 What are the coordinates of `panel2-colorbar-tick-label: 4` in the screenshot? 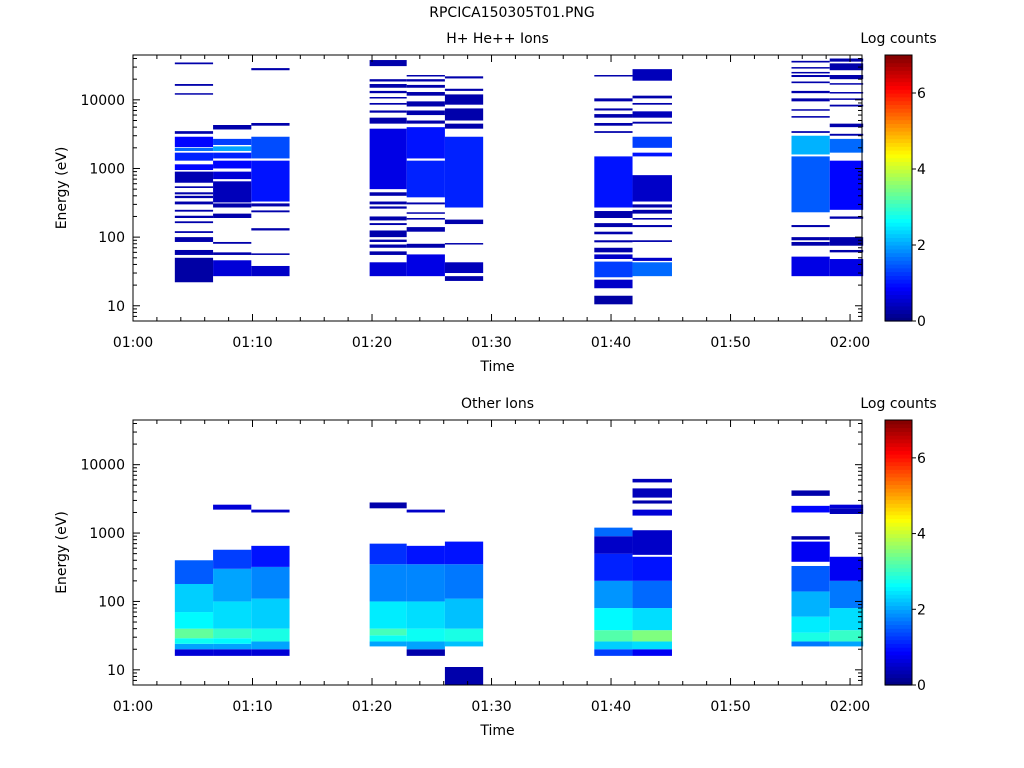 It's located at (921, 535).